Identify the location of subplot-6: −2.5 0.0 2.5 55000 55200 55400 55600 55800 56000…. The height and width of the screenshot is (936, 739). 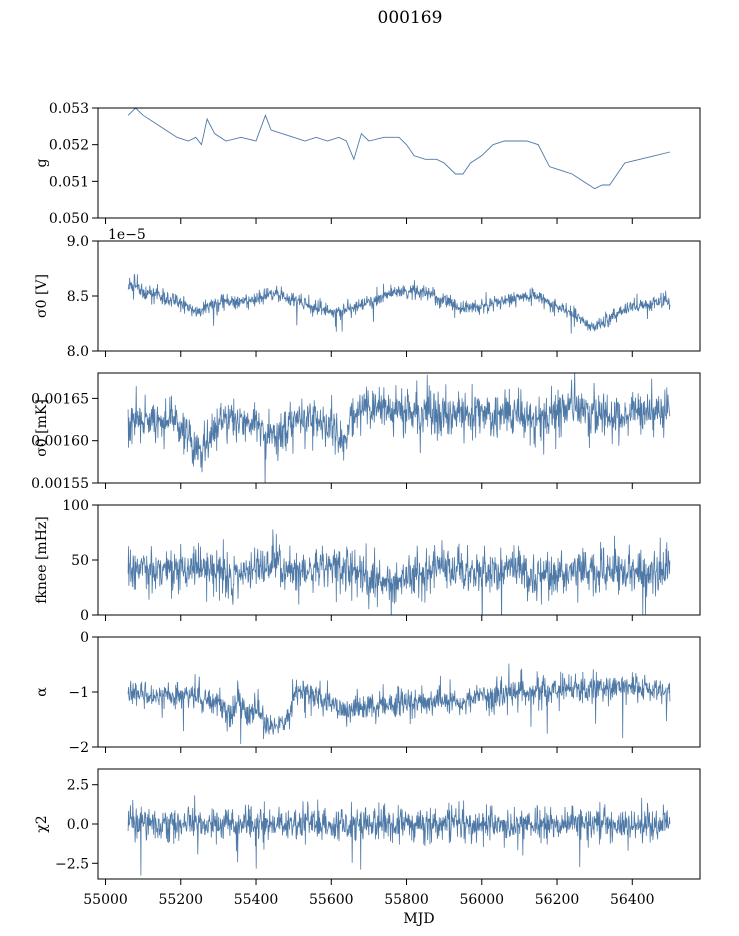
(367, 838).